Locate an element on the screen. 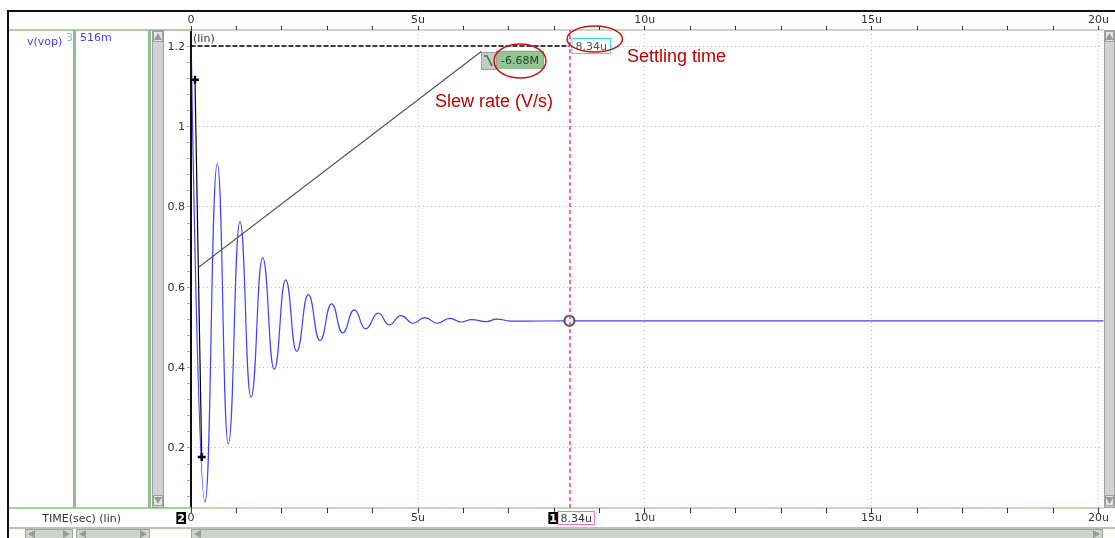 Image resolution: width=1115 pixels, height=538 pixels. annotation: Settling time is located at coordinates (677, 56).